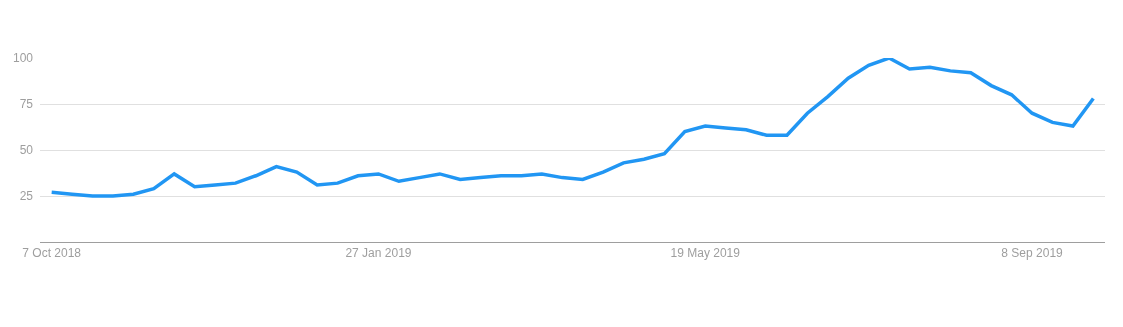 This screenshot has height=327, width=1123. What do you see at coordinates (26, 150) in the screenshot?
I see `y-tick-label: 50` at bounding box center [26, 150].